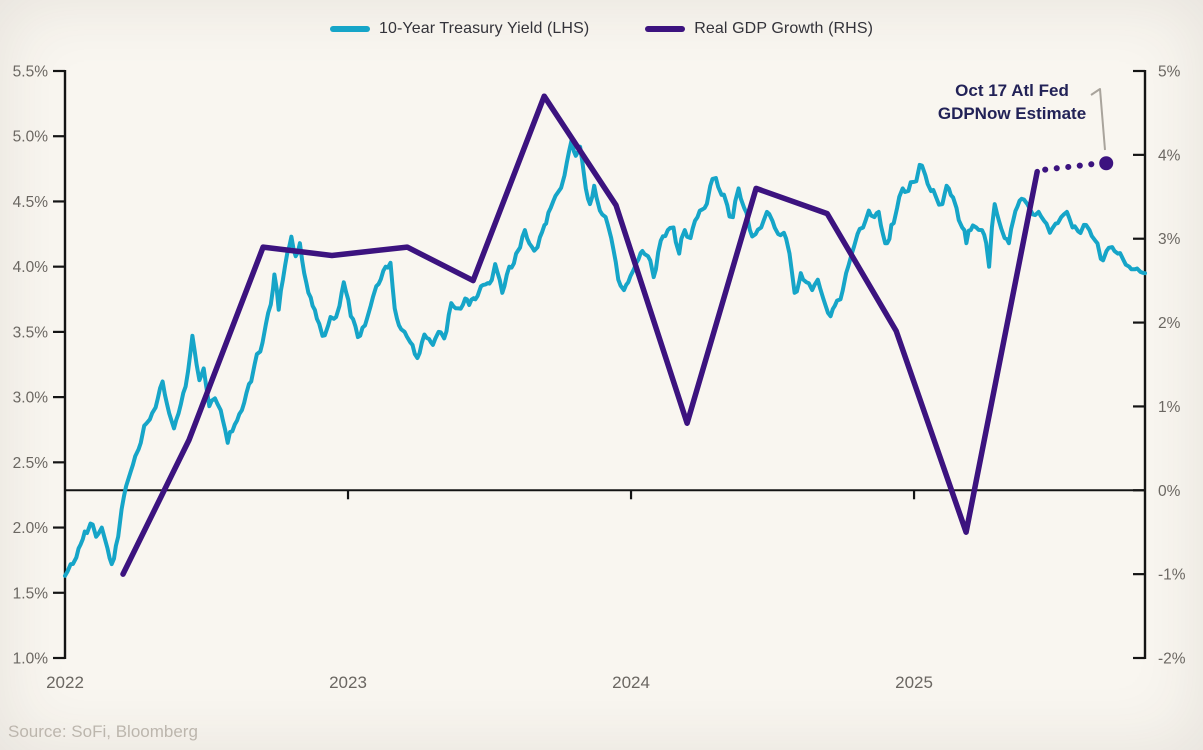 Image resolution: width=1203 pixels, height=750 pixels. Describe the element at coordinates (348, 682) in the screenshot. I see `x-axis-year-label: 2023` at that location.